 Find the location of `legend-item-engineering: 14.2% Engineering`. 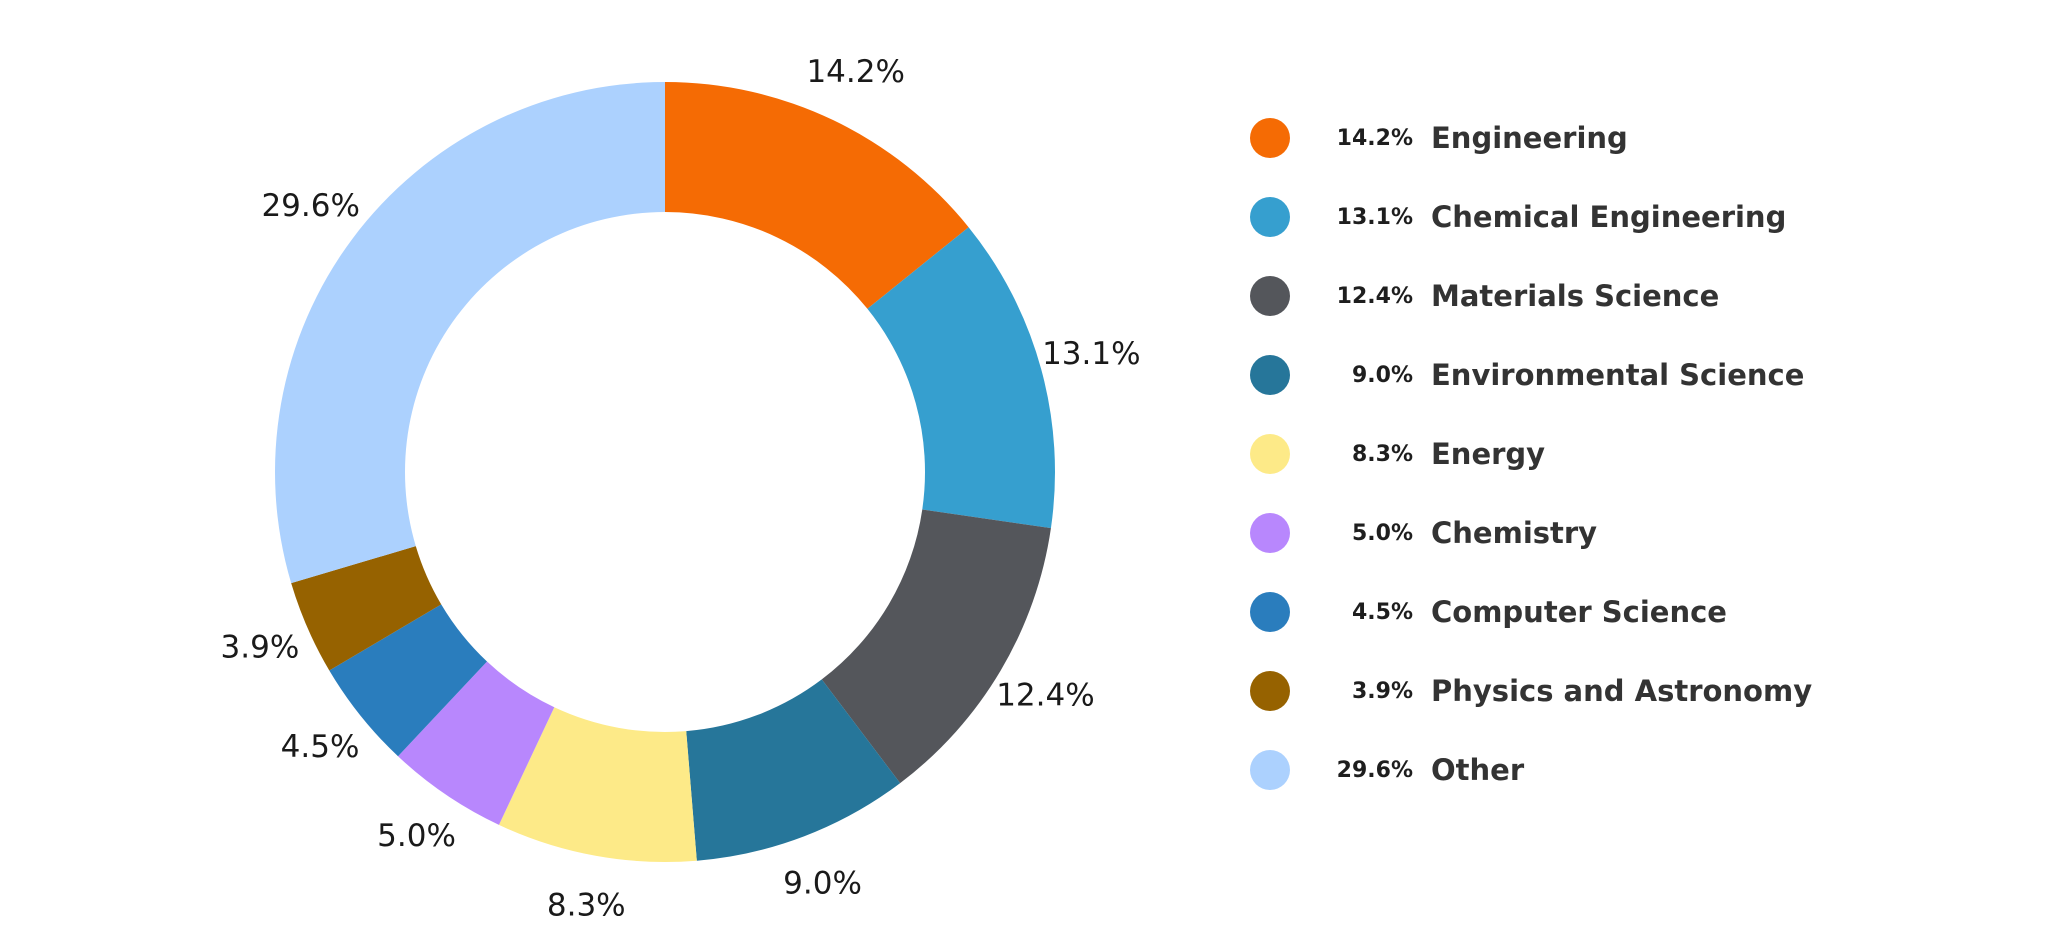

legend-item-engineering: 14.2% Engineering is located at coordinates (1531, 138).